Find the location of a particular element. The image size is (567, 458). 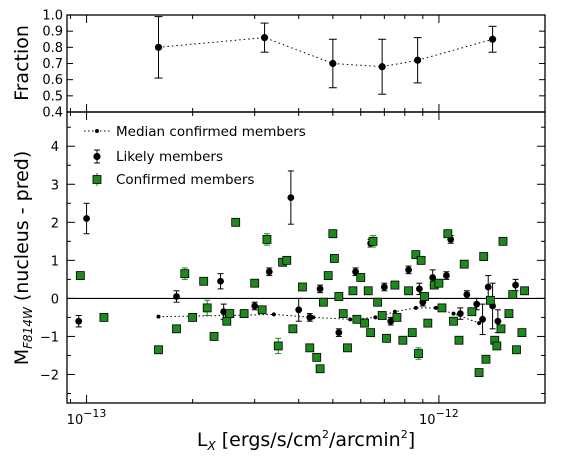

legend-entry-confirmed: Confirmed members is located at coordinates (173, 180).